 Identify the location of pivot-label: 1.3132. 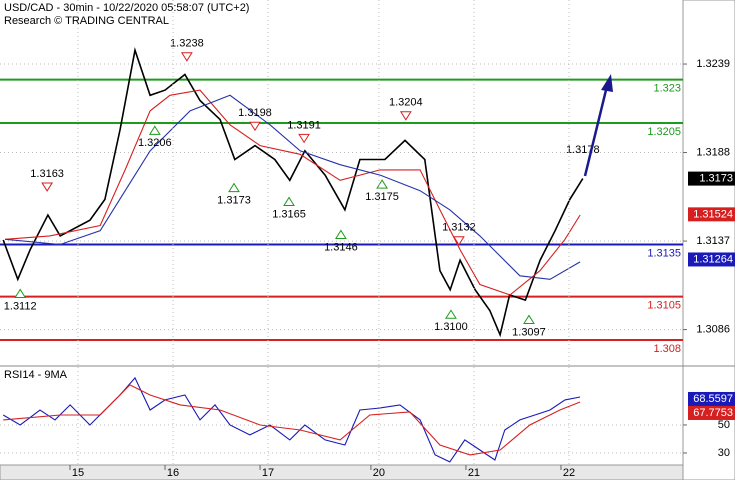
(459, 228).